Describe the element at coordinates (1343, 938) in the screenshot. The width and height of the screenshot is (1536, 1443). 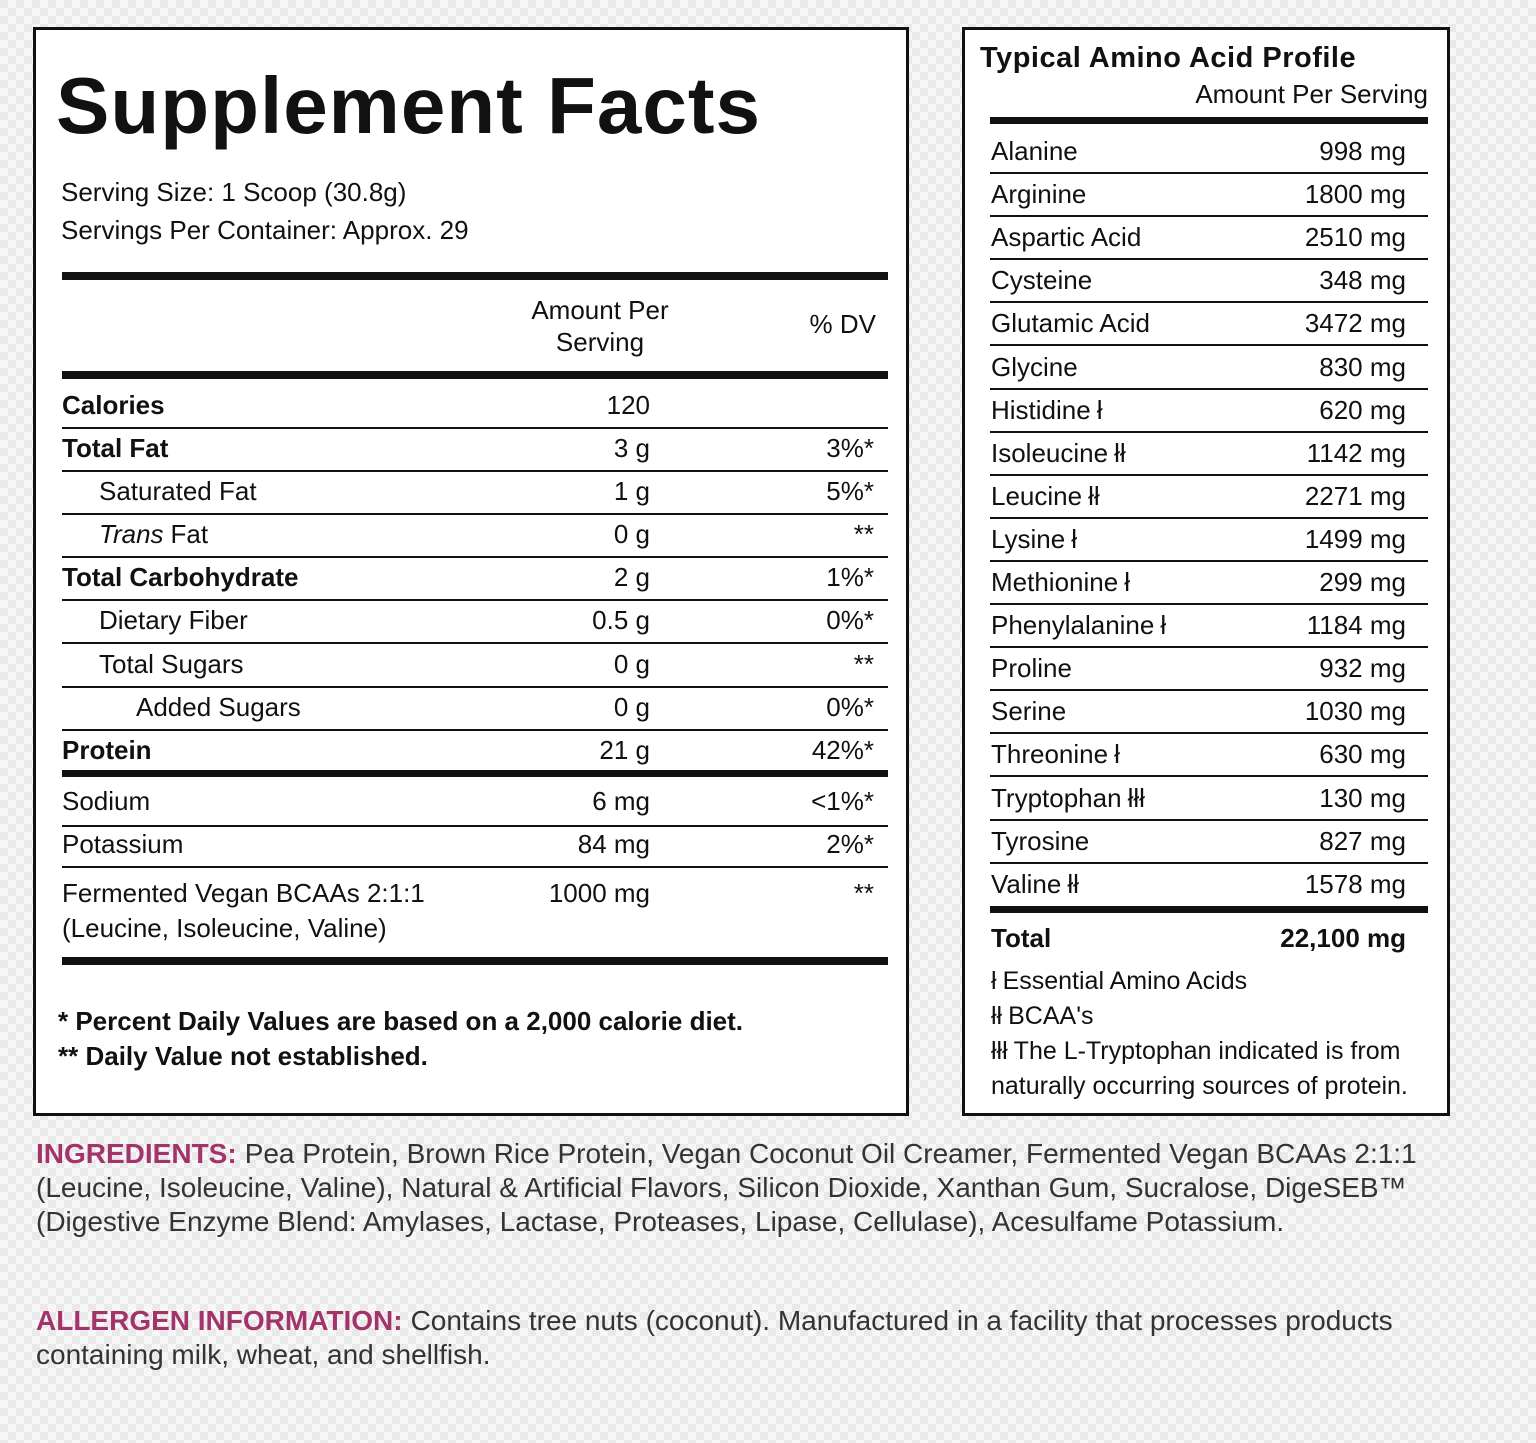
I see `amino-total-amount: 22,100 mg` at that location.